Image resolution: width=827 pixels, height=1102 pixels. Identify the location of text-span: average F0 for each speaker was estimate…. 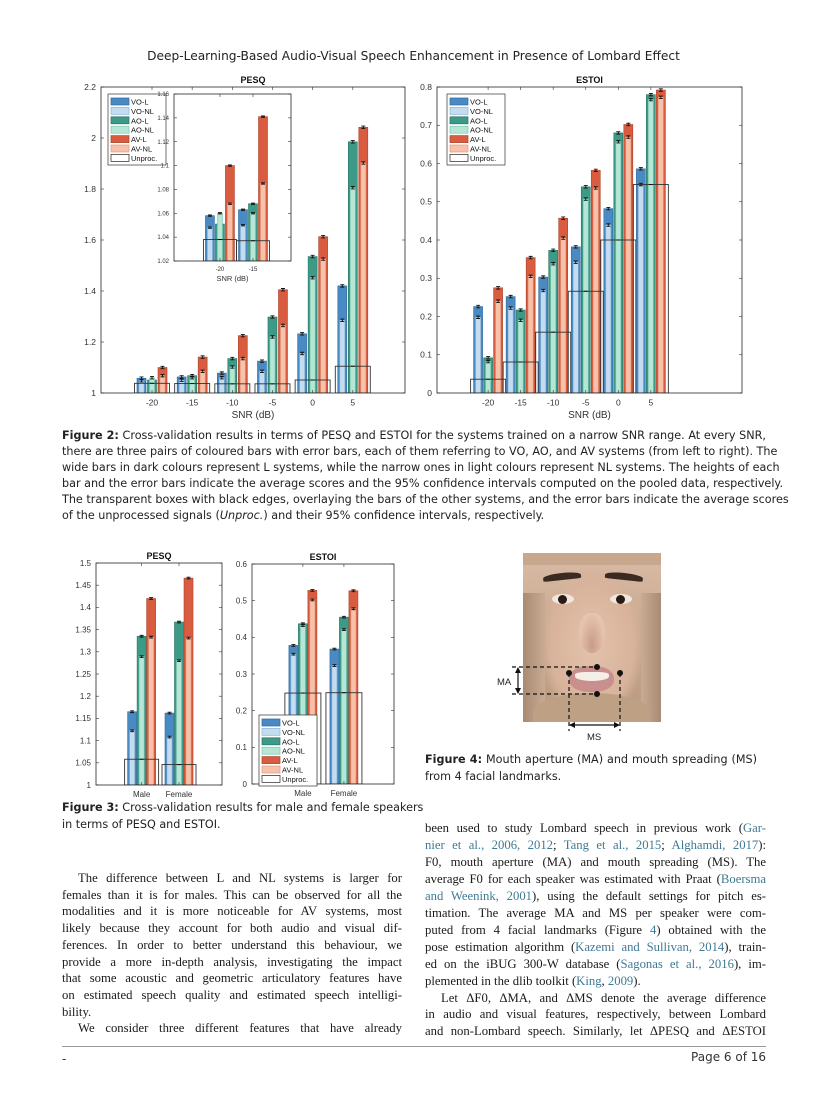
(573, 878).